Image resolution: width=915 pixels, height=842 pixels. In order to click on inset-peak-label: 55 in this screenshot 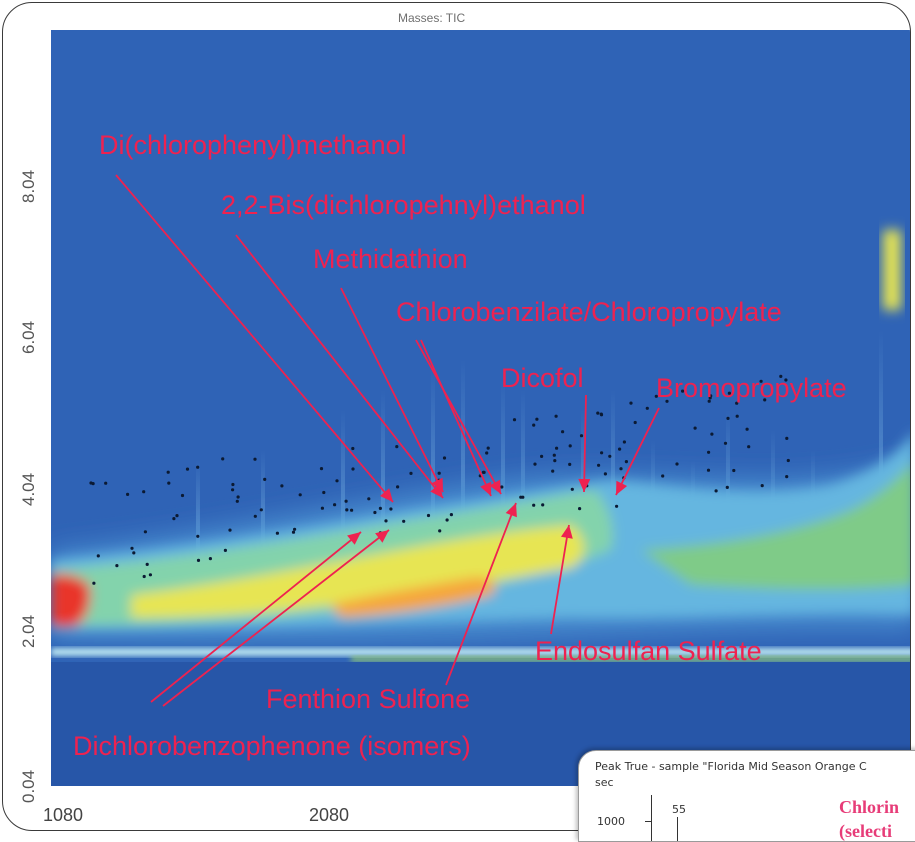, I will do `click(679, 809)`.